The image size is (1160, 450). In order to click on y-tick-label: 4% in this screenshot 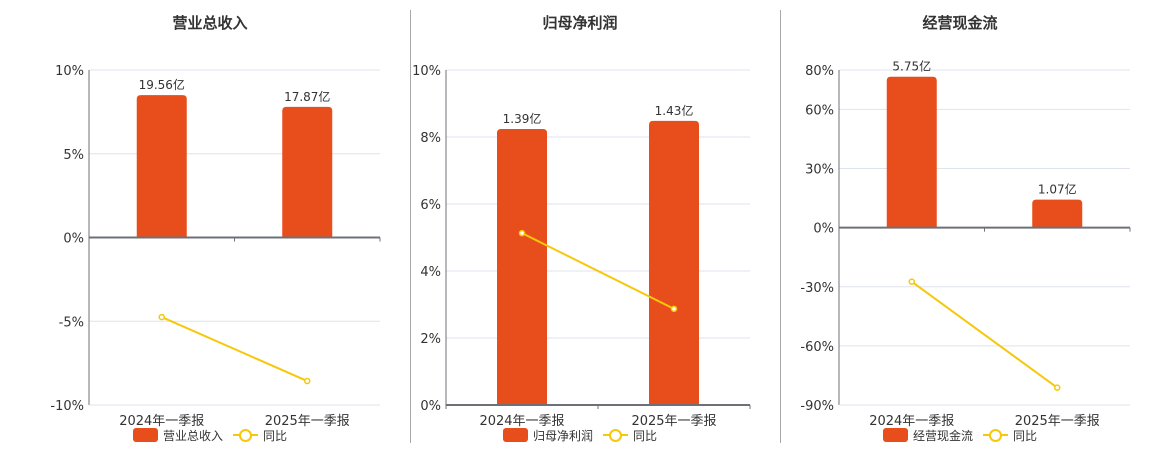, I will do `click(430, 272)`.